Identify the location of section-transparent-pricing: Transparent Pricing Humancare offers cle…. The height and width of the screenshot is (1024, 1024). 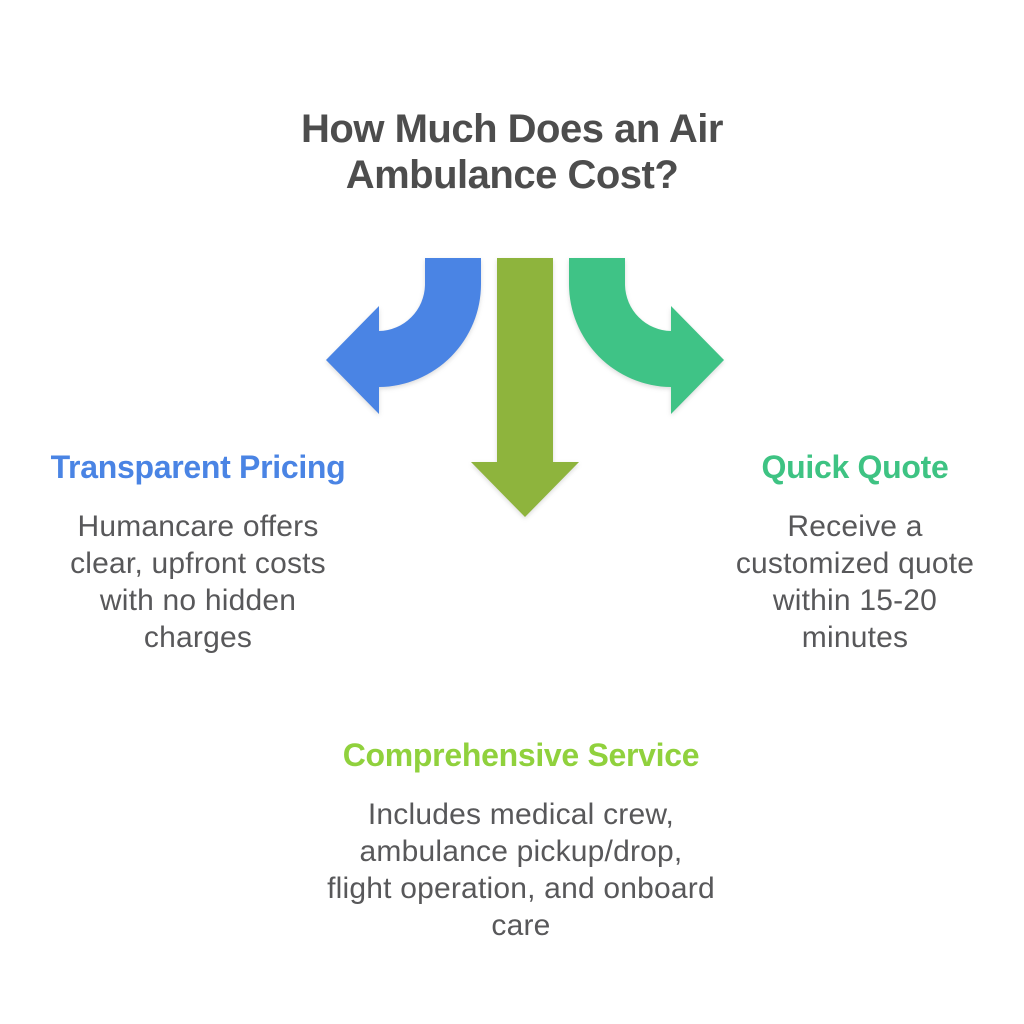
(198, 551).